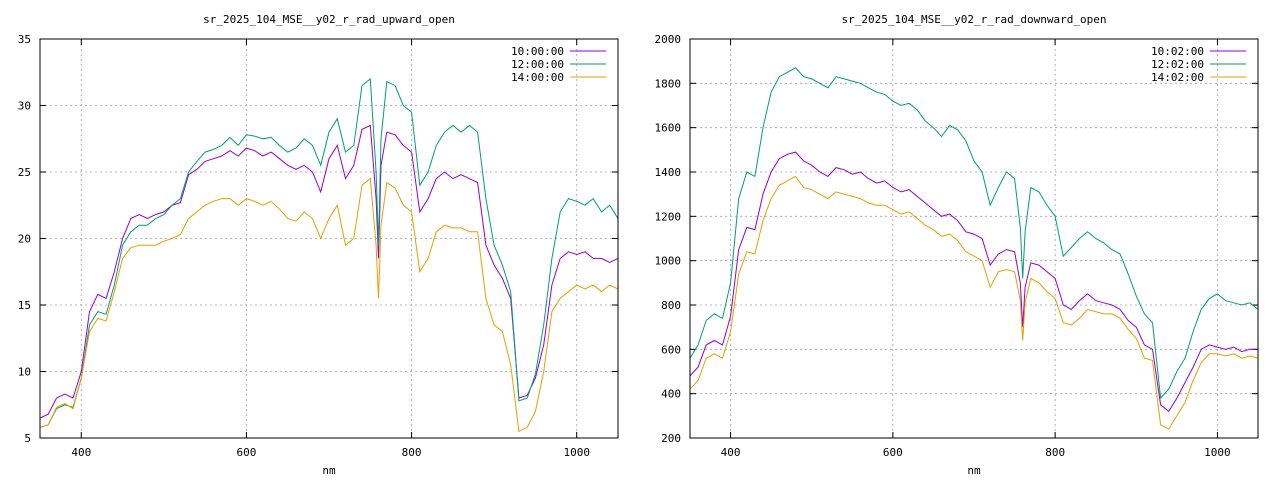 This screenshot has height=480, width=1280. Describe the element at coordinates (24, 372) in the screenshot. I see `y-tick-label: 10` at that location.